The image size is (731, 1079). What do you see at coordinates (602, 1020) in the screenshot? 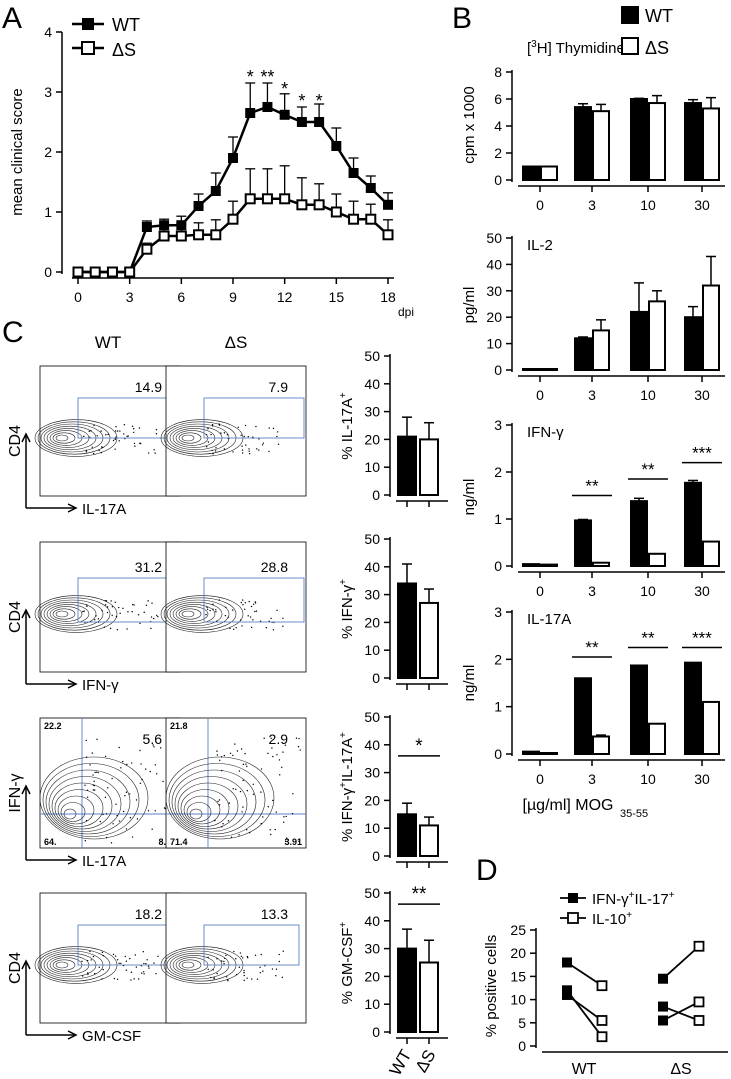
I see `marker-open` at bounding box center [602, 1020].